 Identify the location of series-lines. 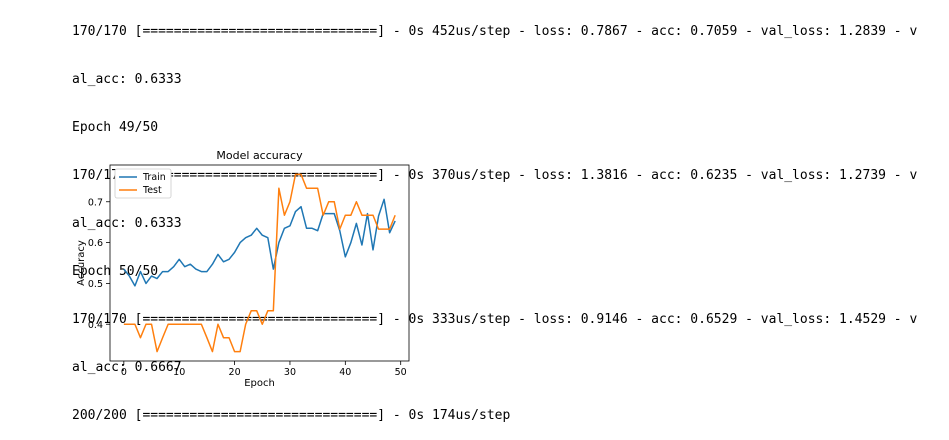
(259, 263).